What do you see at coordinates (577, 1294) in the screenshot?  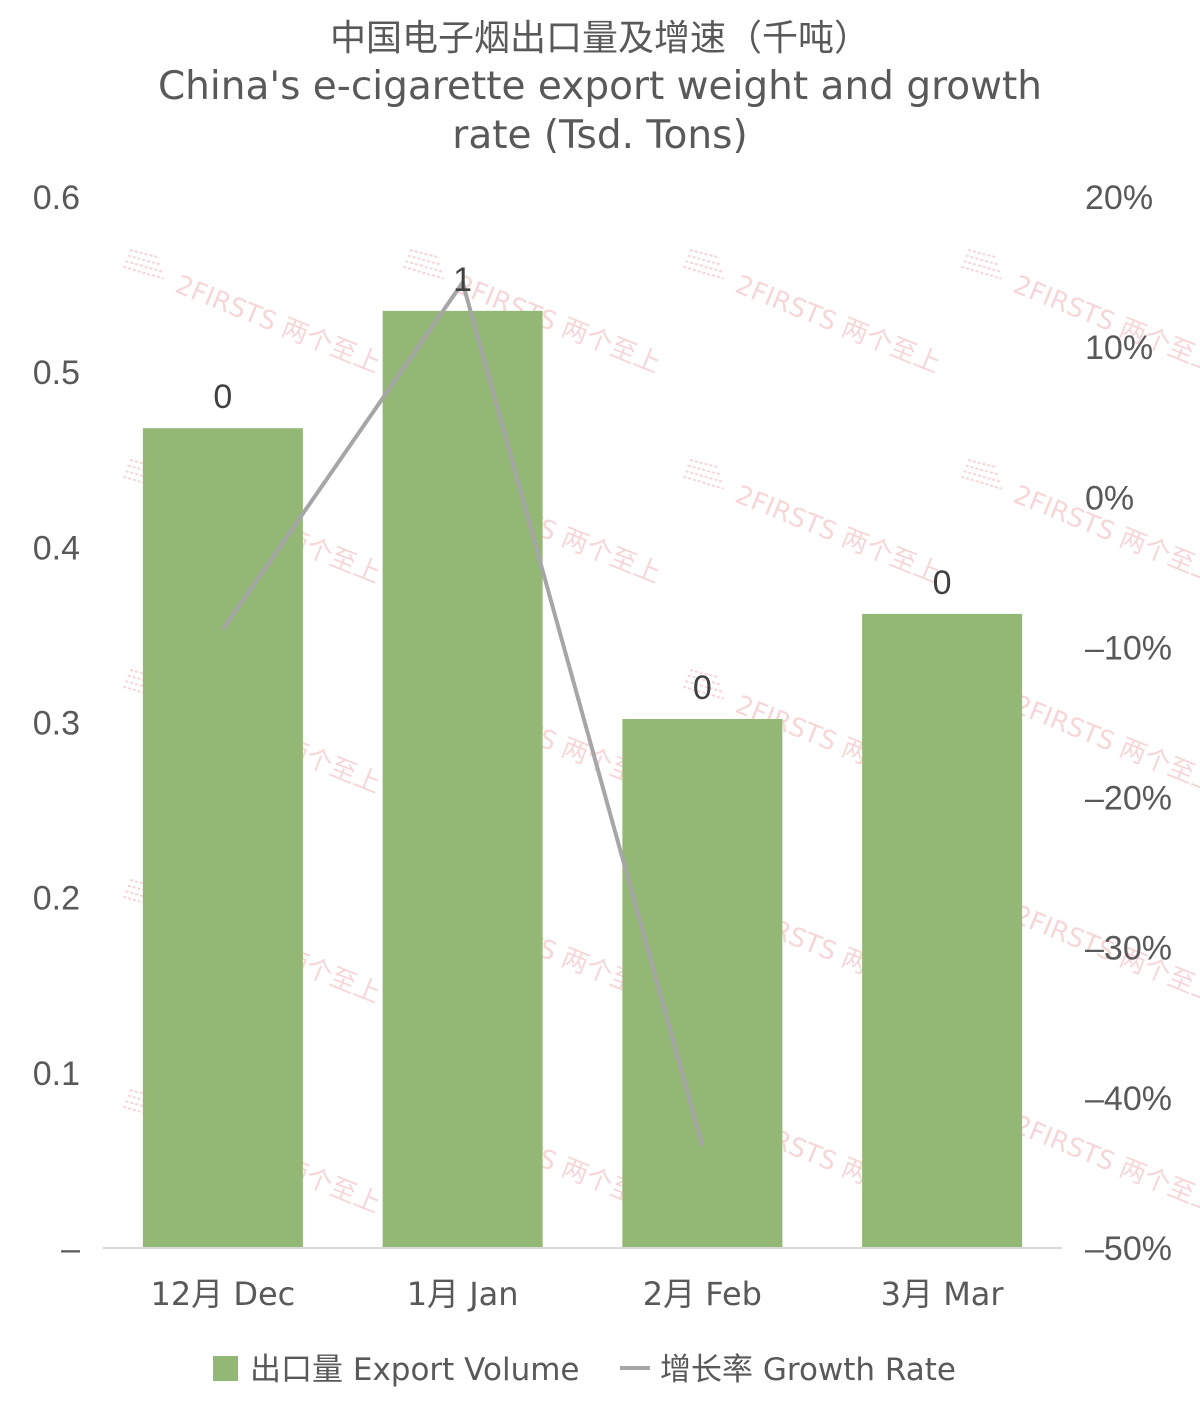 I see `x-axis-categories: 12月 Dec 1月 Jan 2月 Feb 3月 Mar` at bounding box center [577, 1294].